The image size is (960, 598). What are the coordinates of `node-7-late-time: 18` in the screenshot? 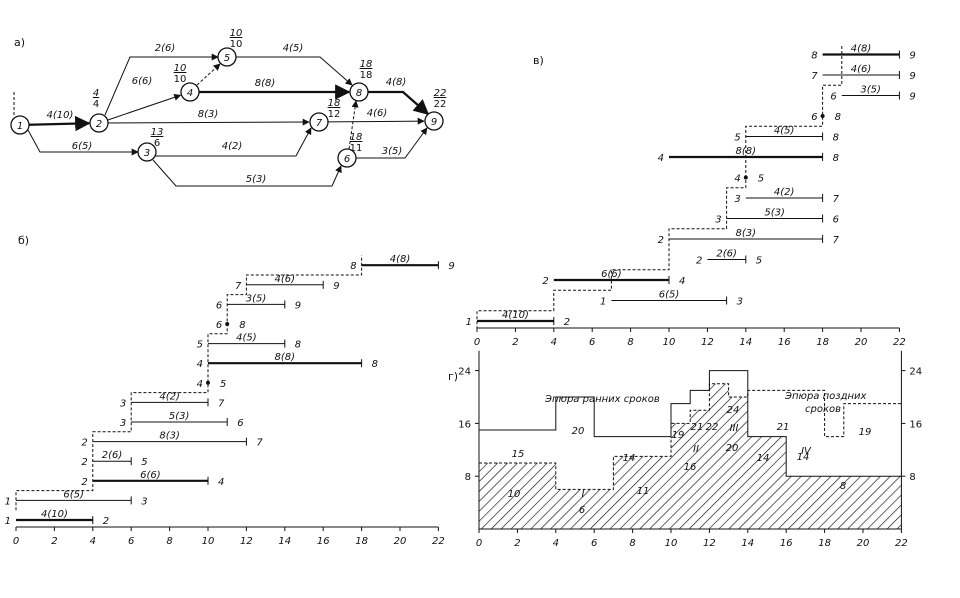 It's located at (334, 103).